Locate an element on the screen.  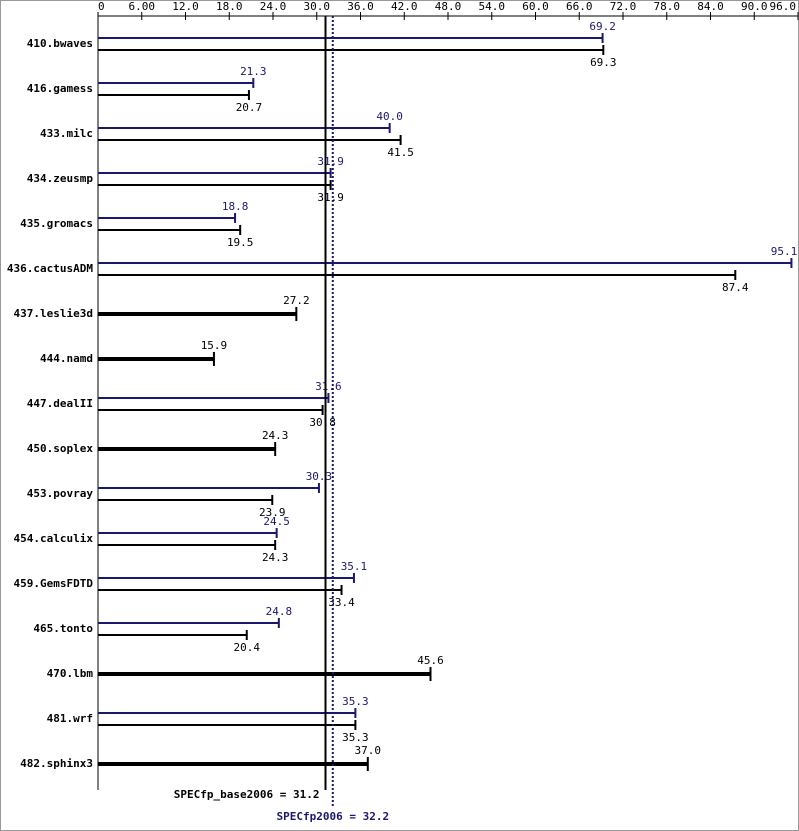
value-label: 20.4 is located at coordinates (247, 647).